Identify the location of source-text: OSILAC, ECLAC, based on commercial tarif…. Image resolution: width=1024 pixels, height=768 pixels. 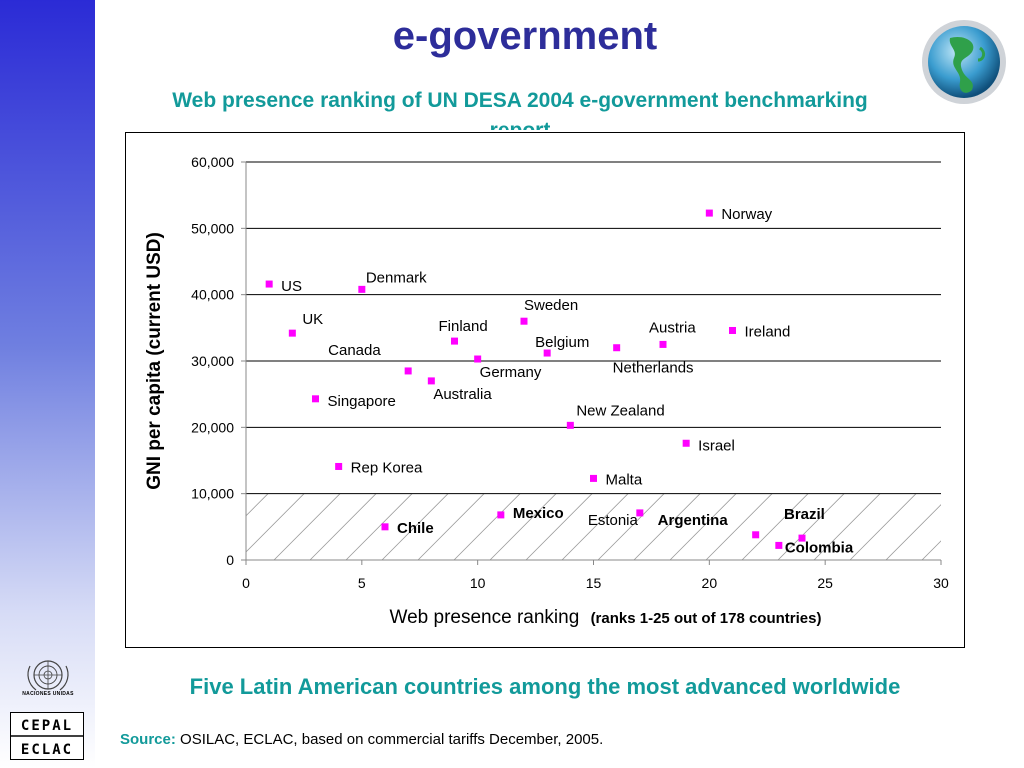
(392, 739).